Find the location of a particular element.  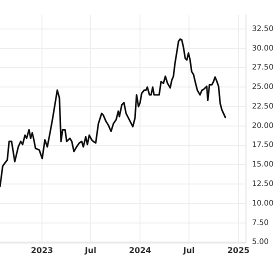

x-tick-label: 2025 is located at coordinates (238, 250).